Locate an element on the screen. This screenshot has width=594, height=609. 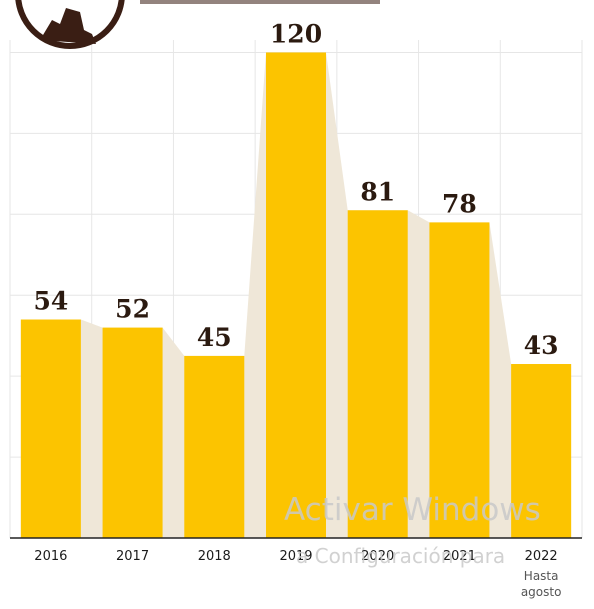
value-label-2017: 52 is located at coordinates (132, 309).